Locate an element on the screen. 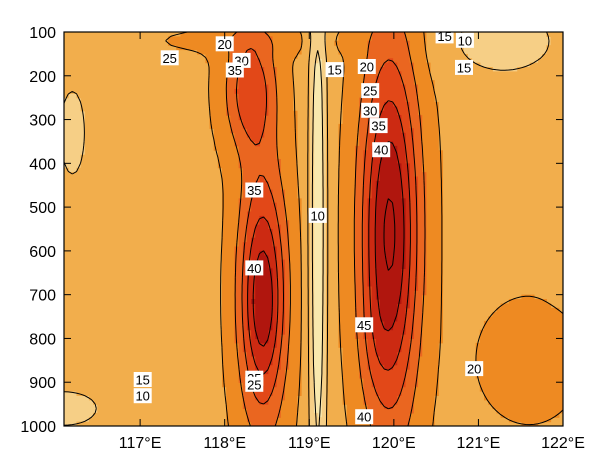 This screenshot has height=475, width=600. y-tick-label: 800 is located at coordinates (42, 339).